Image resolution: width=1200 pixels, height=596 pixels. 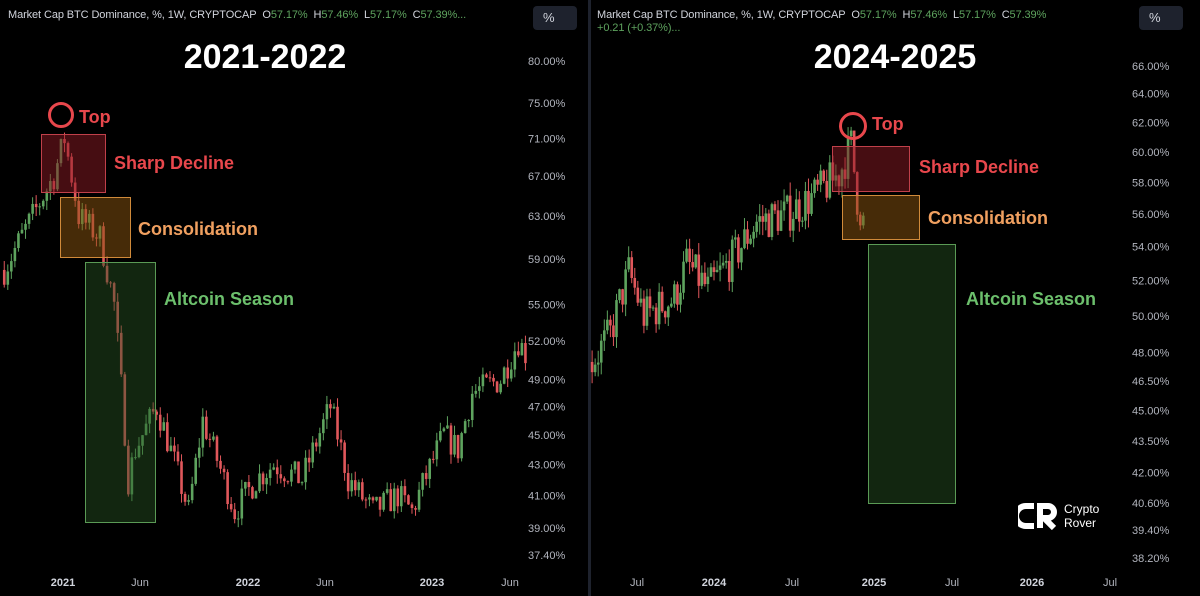 I want to click on y-tick-label: 43.50%, so click(x=1151, y=442).